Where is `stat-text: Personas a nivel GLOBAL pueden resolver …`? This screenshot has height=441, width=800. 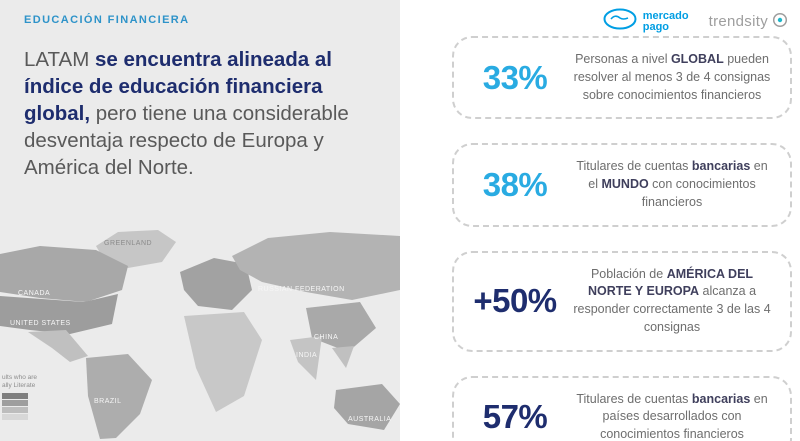
stat-text: Personas a nivel GLOBAL pueden resolver … is located at coordinates (672, 77).